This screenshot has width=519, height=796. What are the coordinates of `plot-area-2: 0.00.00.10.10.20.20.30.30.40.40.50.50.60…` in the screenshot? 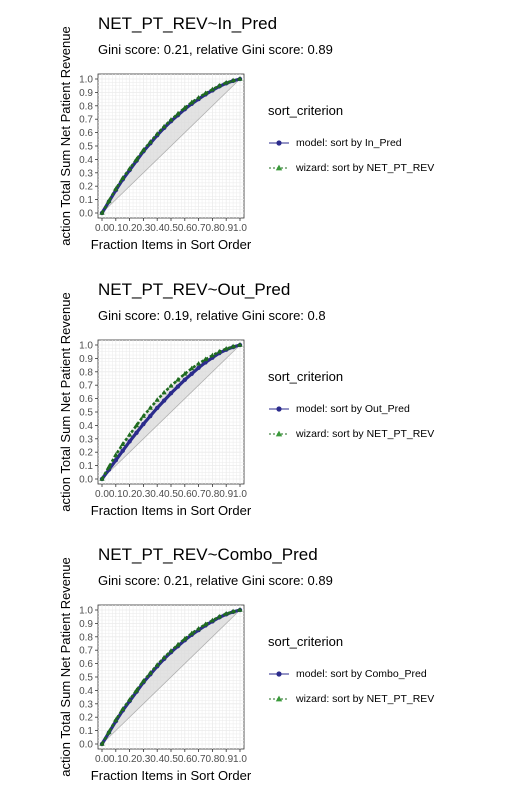 It's located at (155, 405).